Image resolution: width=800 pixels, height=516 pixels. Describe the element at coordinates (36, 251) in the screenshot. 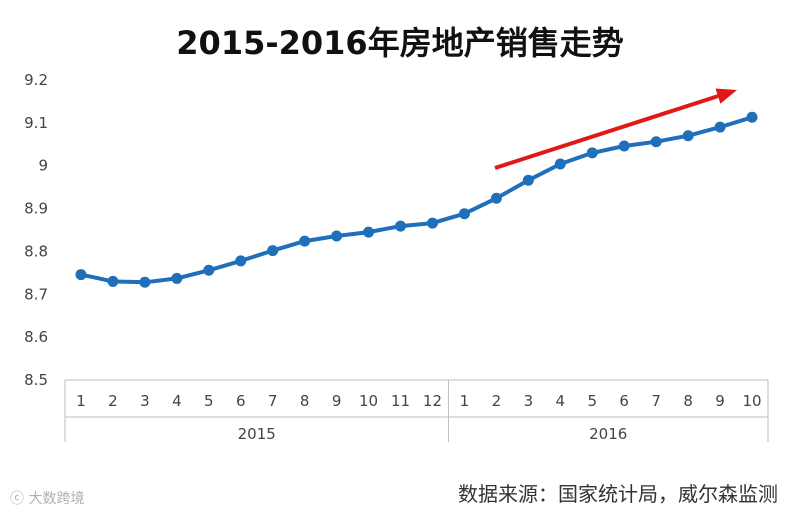

I see `y-tick-label: 8.8` at that location.